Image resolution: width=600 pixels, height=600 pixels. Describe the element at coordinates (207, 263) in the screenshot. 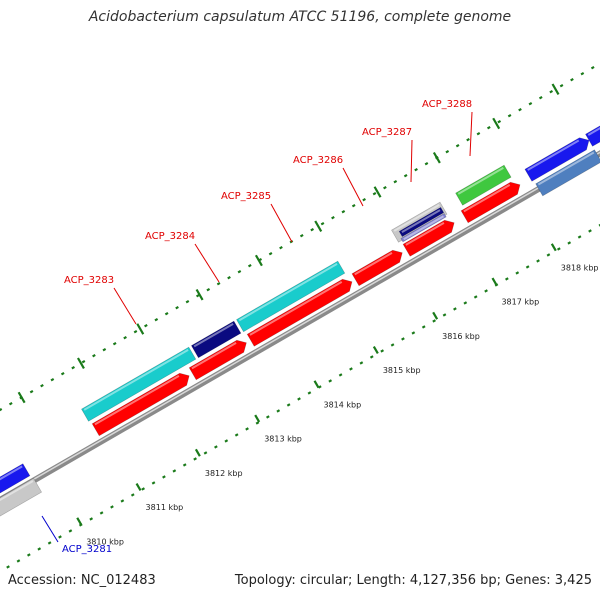

I see `gene-label-acp-3284-leader` at that location.